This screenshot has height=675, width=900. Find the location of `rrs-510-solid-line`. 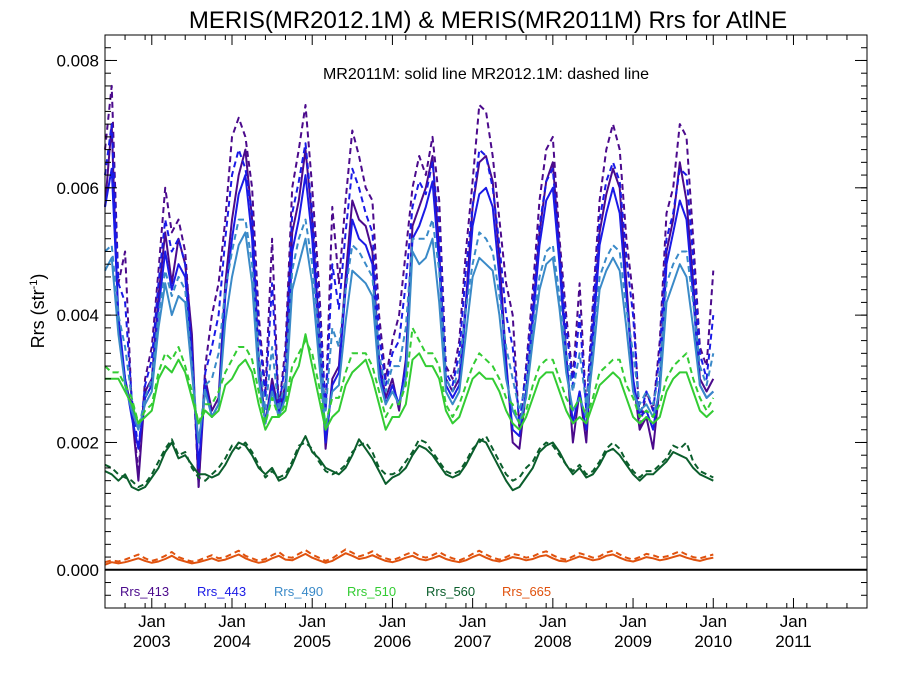

rrs-510-solid-line is located at coordinates (409, 382).